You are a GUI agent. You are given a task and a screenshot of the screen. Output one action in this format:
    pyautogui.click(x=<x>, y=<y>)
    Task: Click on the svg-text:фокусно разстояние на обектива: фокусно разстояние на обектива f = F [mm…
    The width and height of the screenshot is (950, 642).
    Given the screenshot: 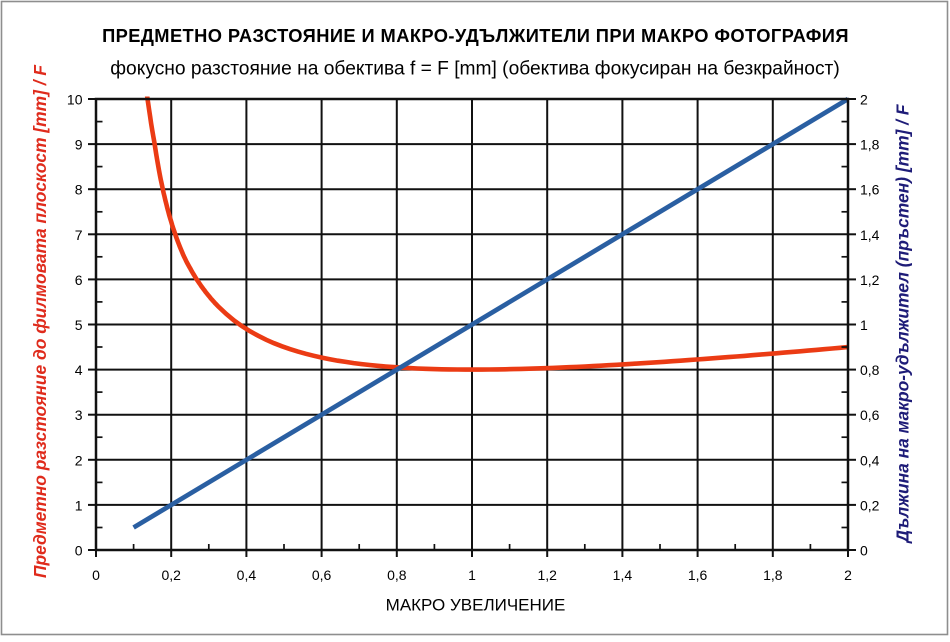 What is the action you would take?
    pyautogui.click(x=474, y=69)
    